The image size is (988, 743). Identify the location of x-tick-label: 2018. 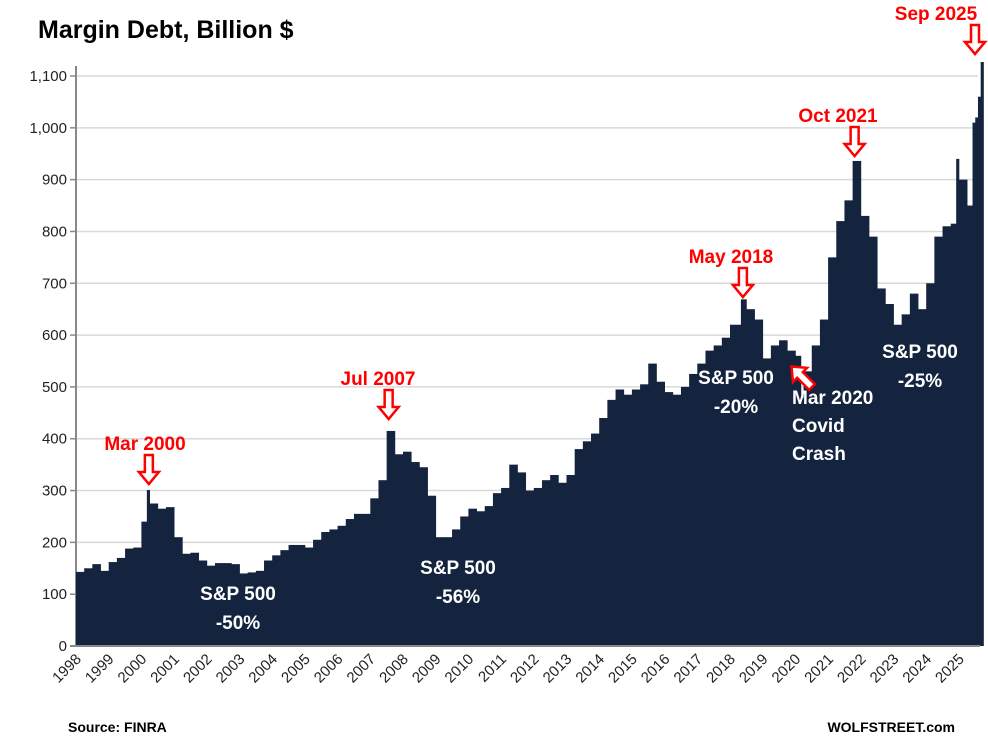
(721, 669).